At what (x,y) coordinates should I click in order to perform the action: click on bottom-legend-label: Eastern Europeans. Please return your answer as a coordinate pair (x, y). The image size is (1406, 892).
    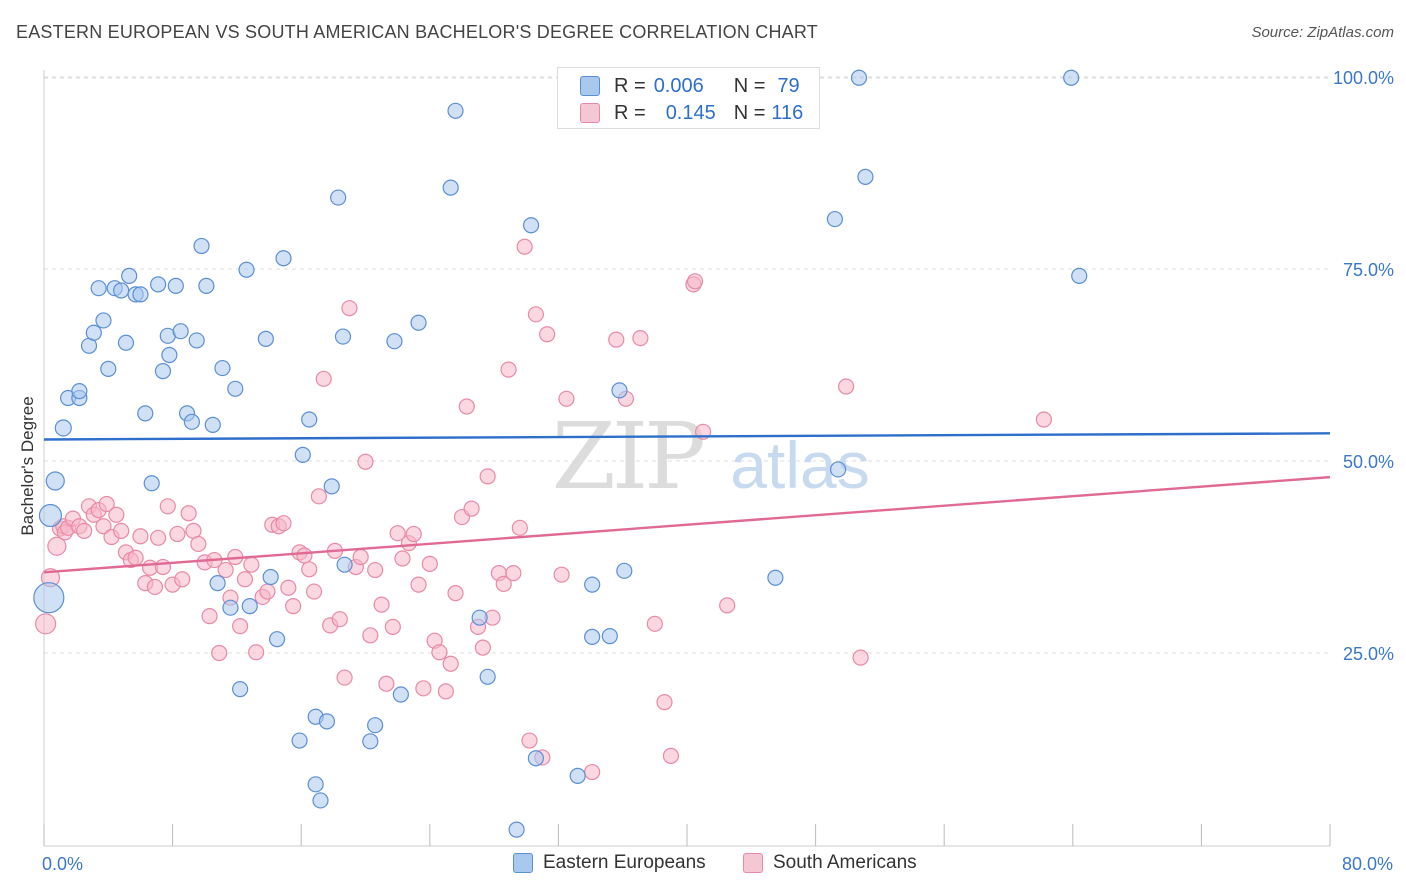
    Looking at the image, I should click on (624, 862).